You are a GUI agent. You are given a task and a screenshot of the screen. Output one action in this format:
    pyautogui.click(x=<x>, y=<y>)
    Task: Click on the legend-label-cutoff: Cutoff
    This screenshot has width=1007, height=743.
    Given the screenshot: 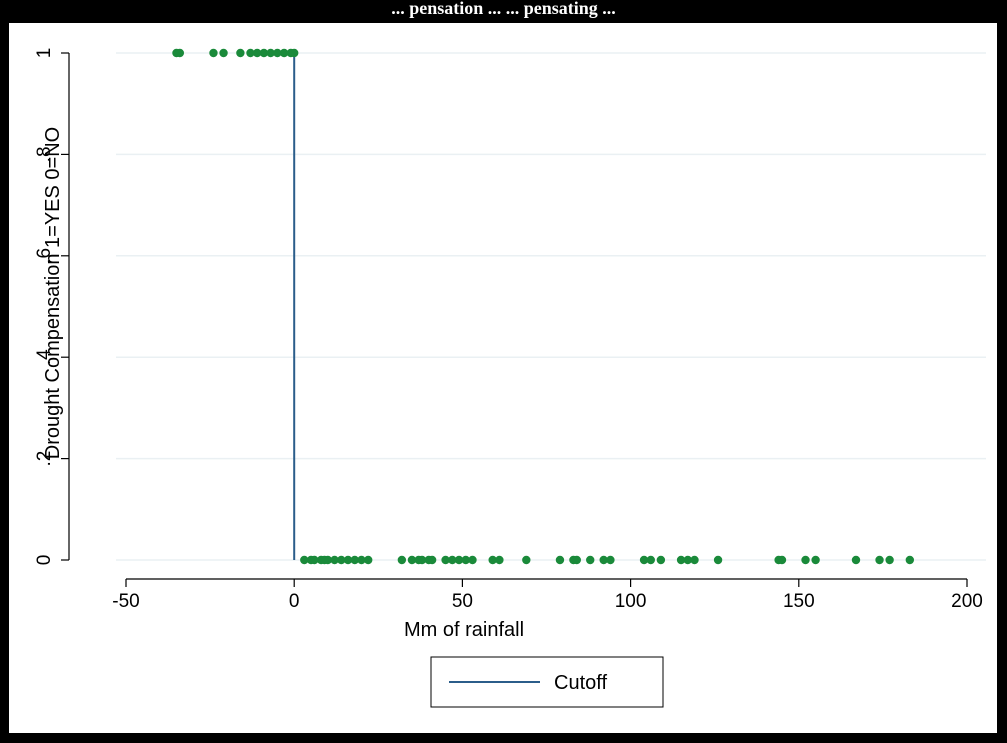 What is the action you would take?
    pyautogui.click(x=580, y=683)
    